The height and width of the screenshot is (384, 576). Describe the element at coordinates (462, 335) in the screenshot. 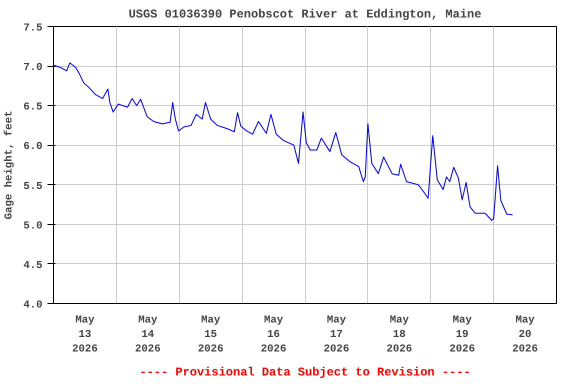

I see `x-tick-label: May 19 2026` at that location.